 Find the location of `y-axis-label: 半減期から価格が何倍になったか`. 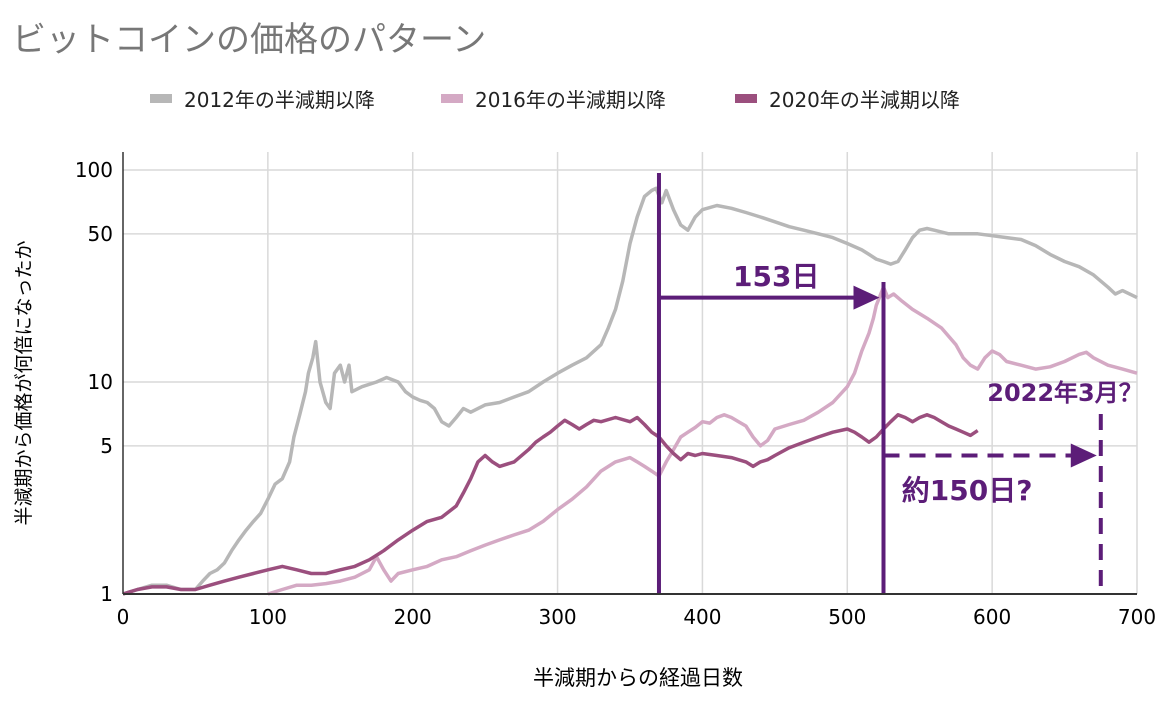

y-axis-label: 半減期から価格が何倍になったか is located at coordinates (24, 382).